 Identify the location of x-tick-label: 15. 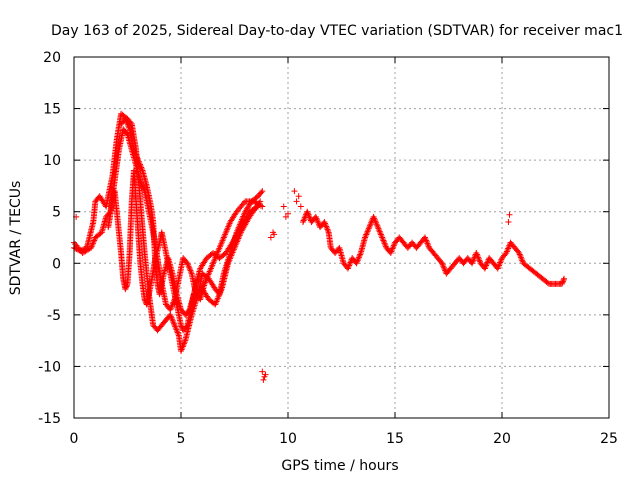
(395, 439).